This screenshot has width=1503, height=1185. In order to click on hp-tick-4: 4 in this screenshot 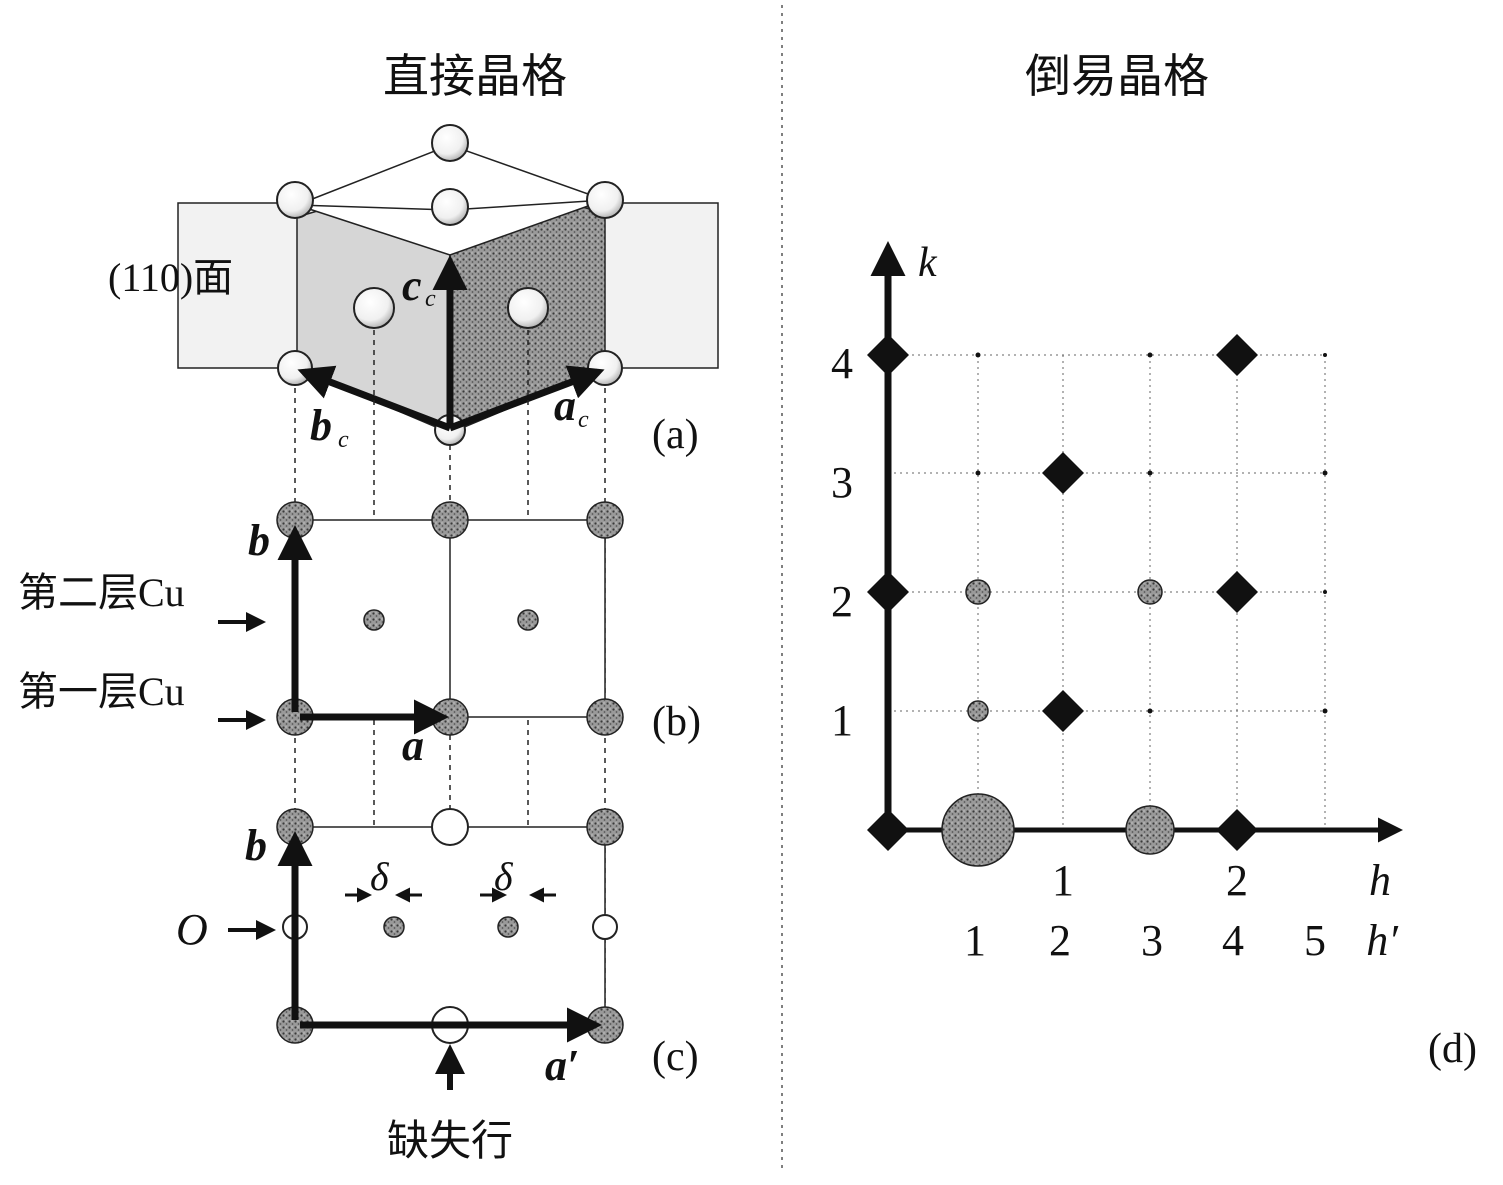, I will do `click(1233, 940)`.